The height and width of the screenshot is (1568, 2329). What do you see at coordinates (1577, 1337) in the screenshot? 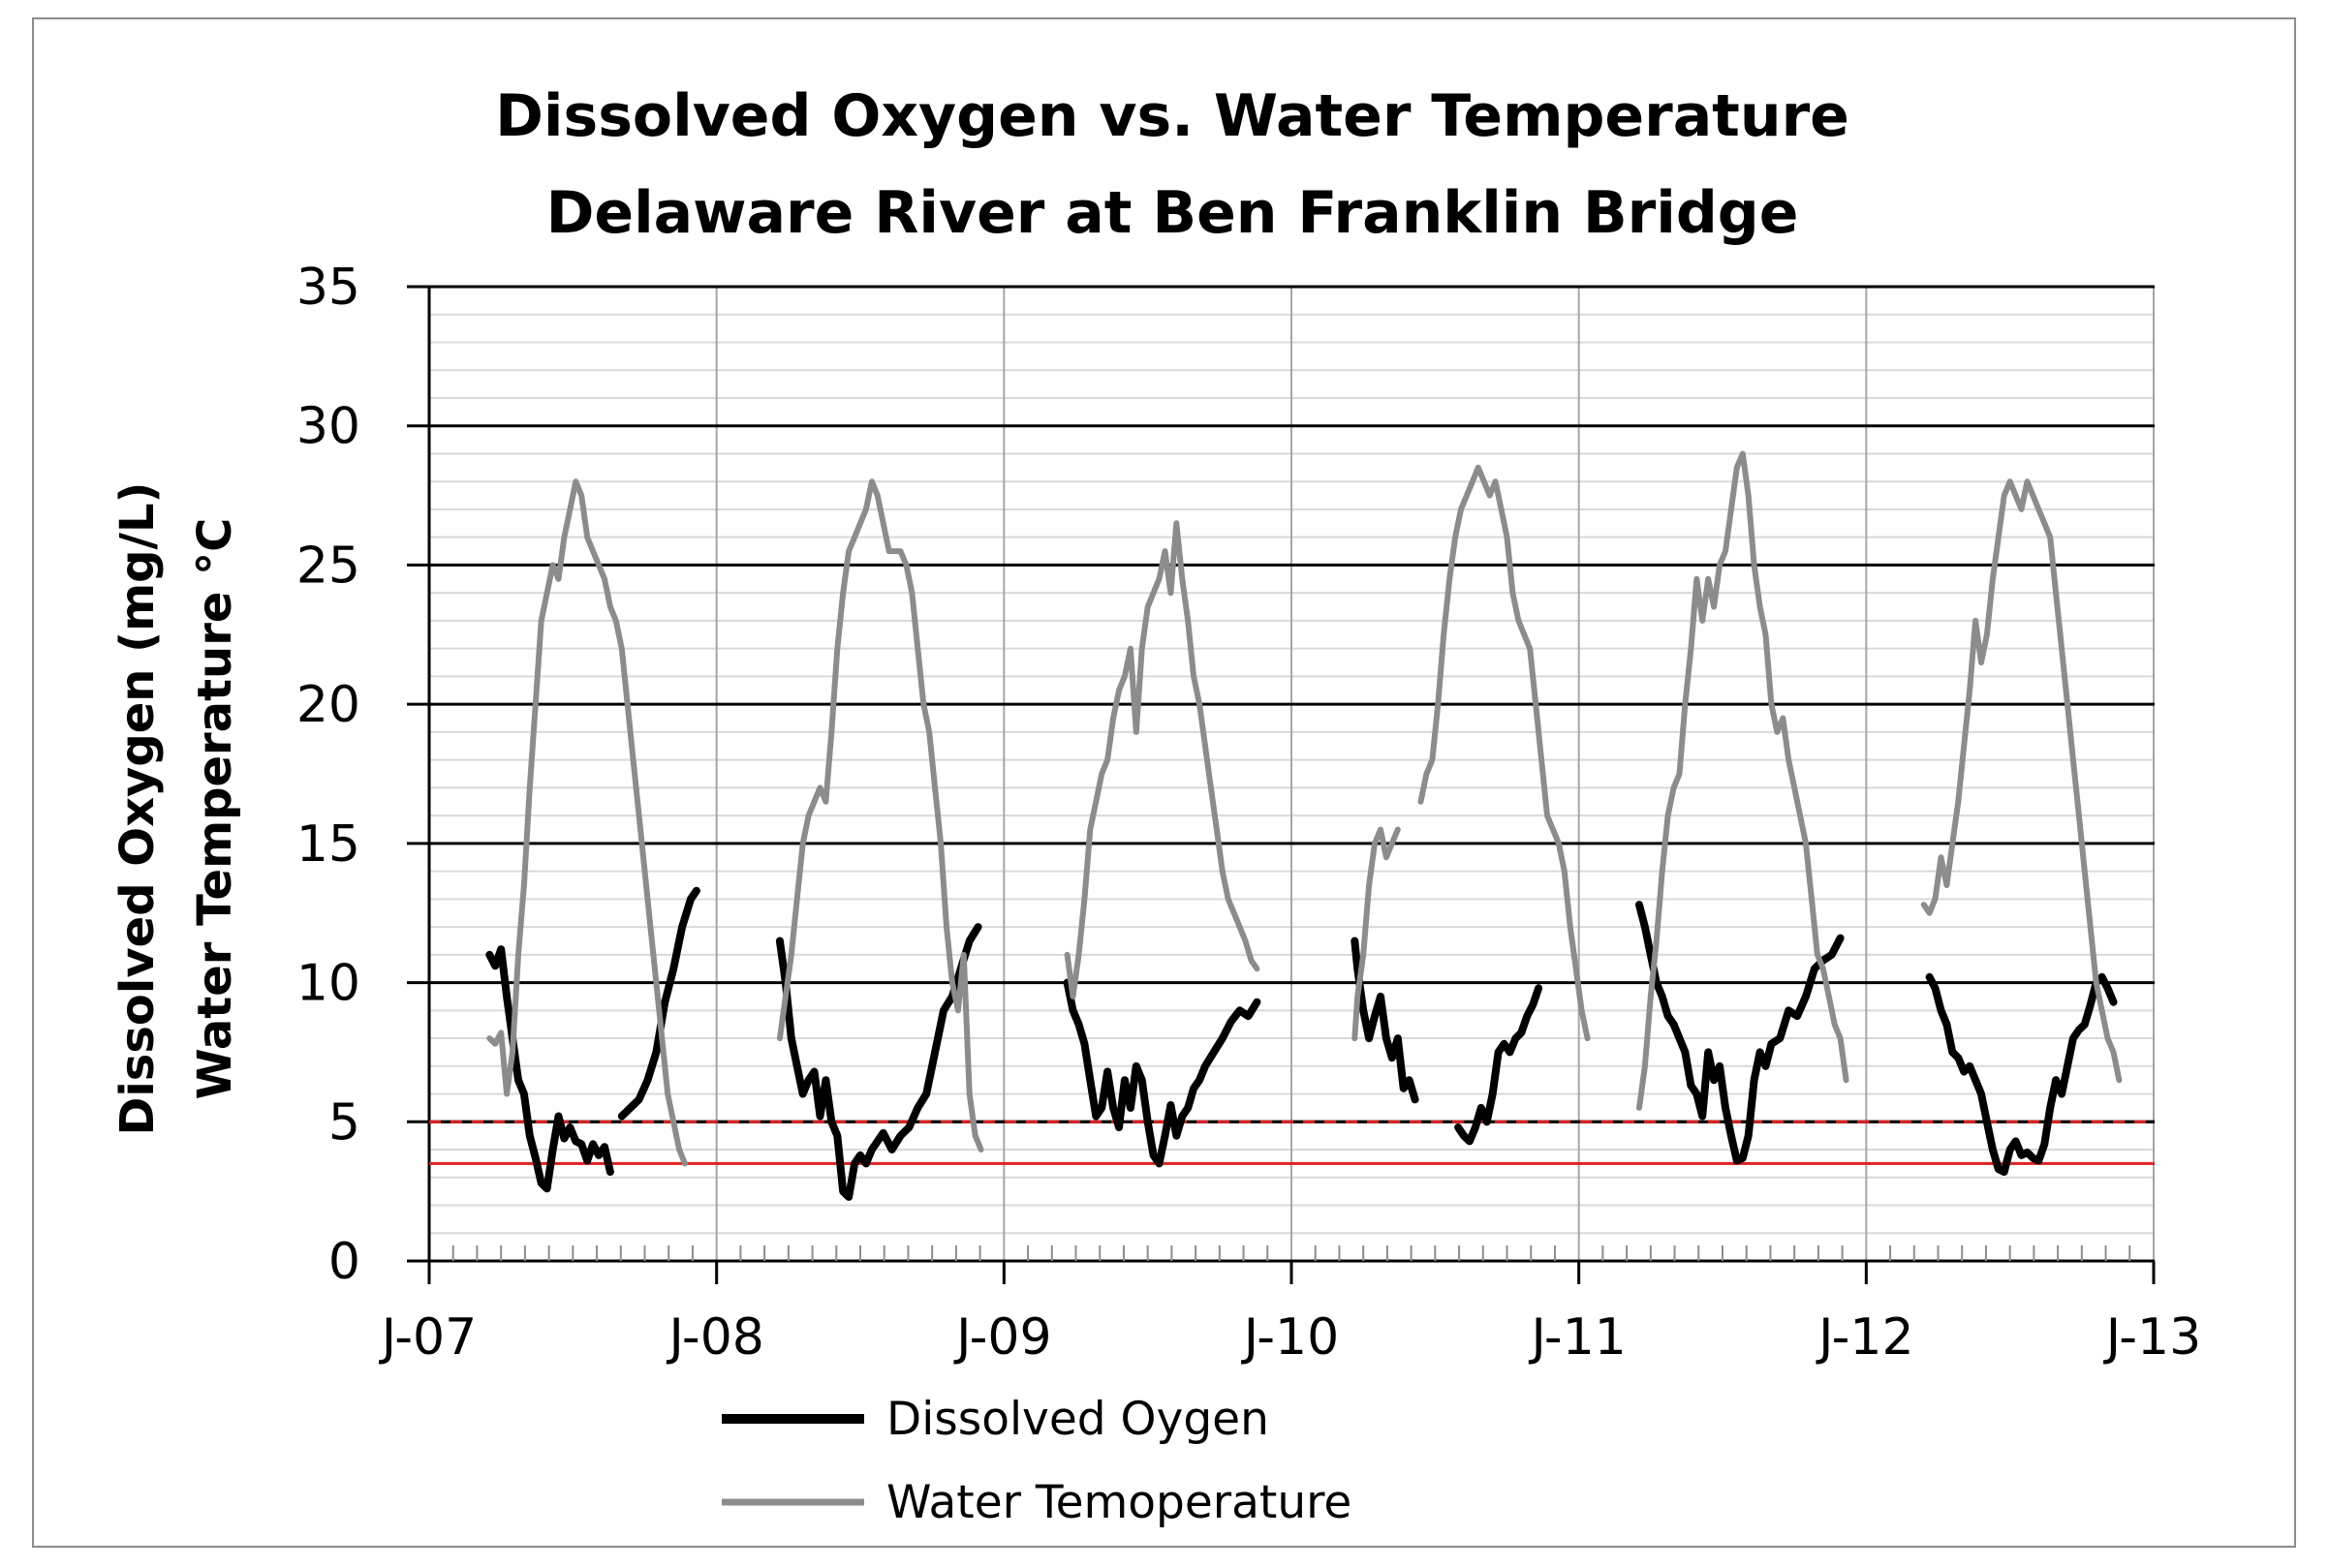
I see `x-tick-label-j-11: J-11` at bounding box center [1577, 1337].